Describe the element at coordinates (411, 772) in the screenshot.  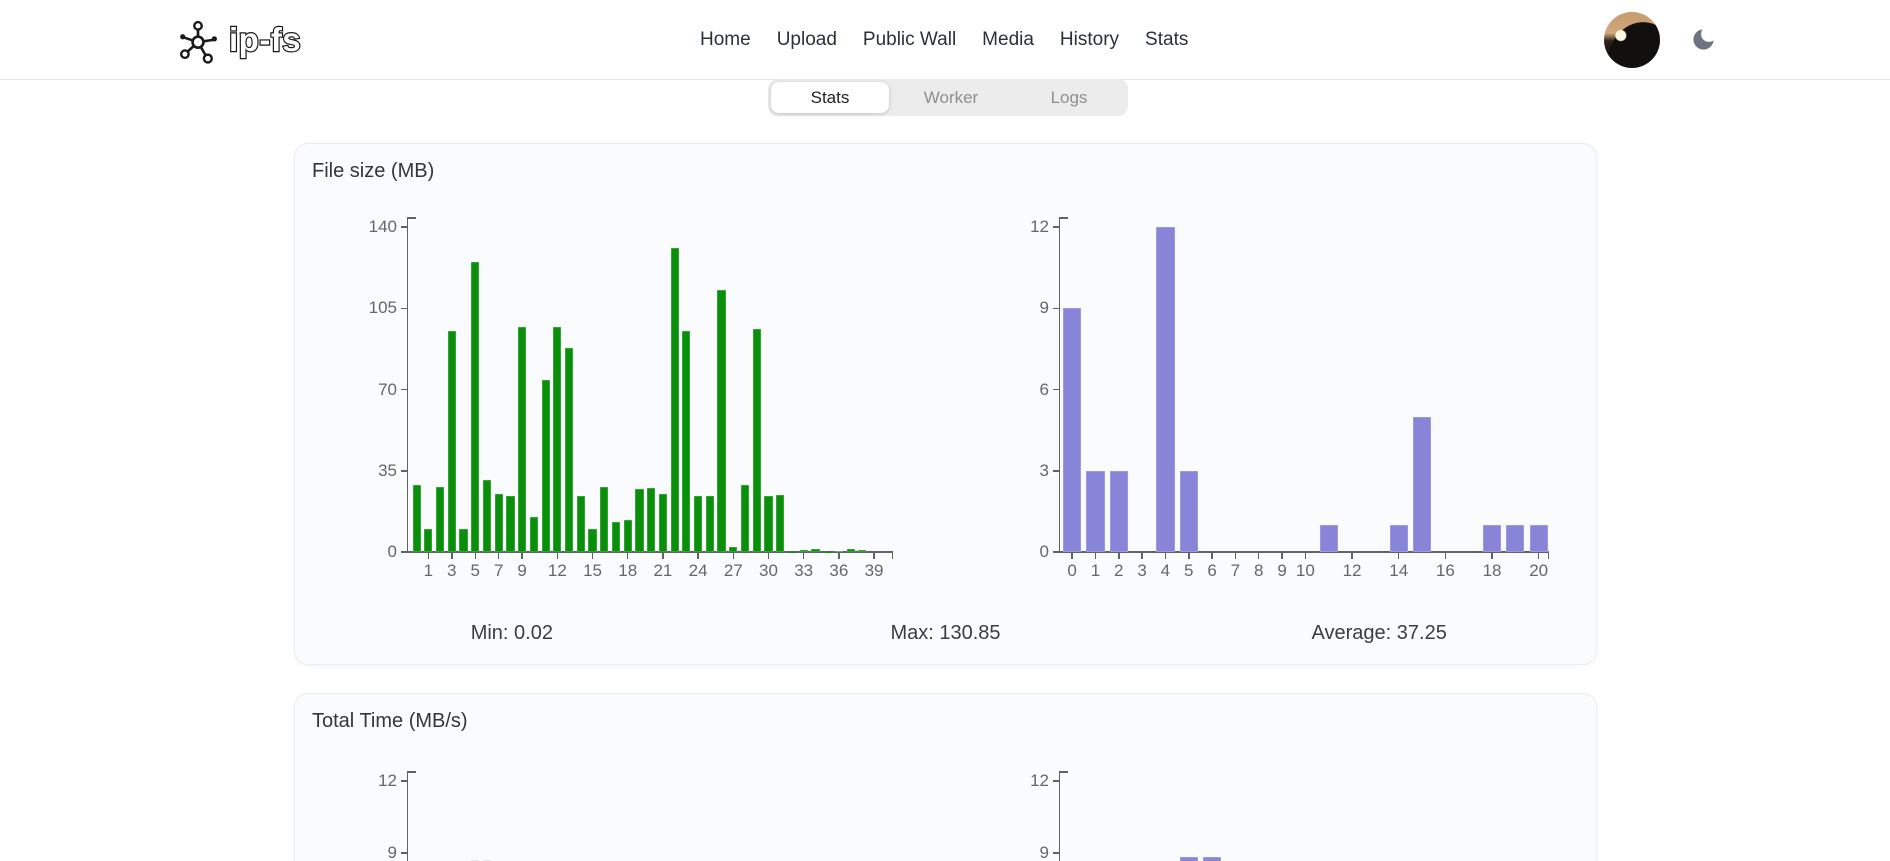
I see `y-axis-cap` at that location.